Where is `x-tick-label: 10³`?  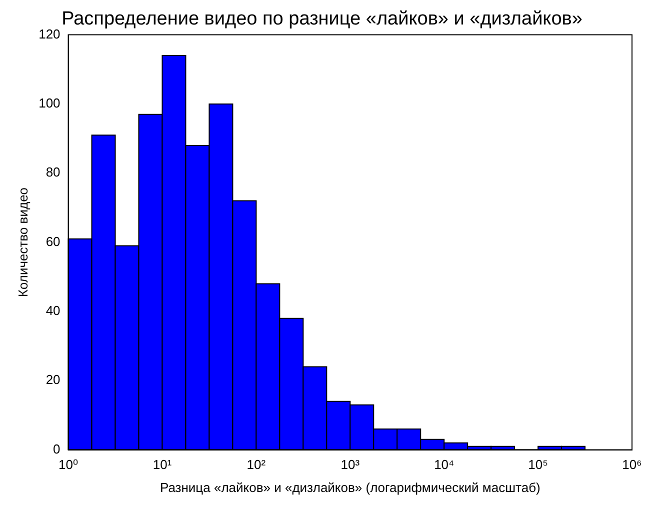
x-tick-label: 10³ is located at coordinates (350, 464).